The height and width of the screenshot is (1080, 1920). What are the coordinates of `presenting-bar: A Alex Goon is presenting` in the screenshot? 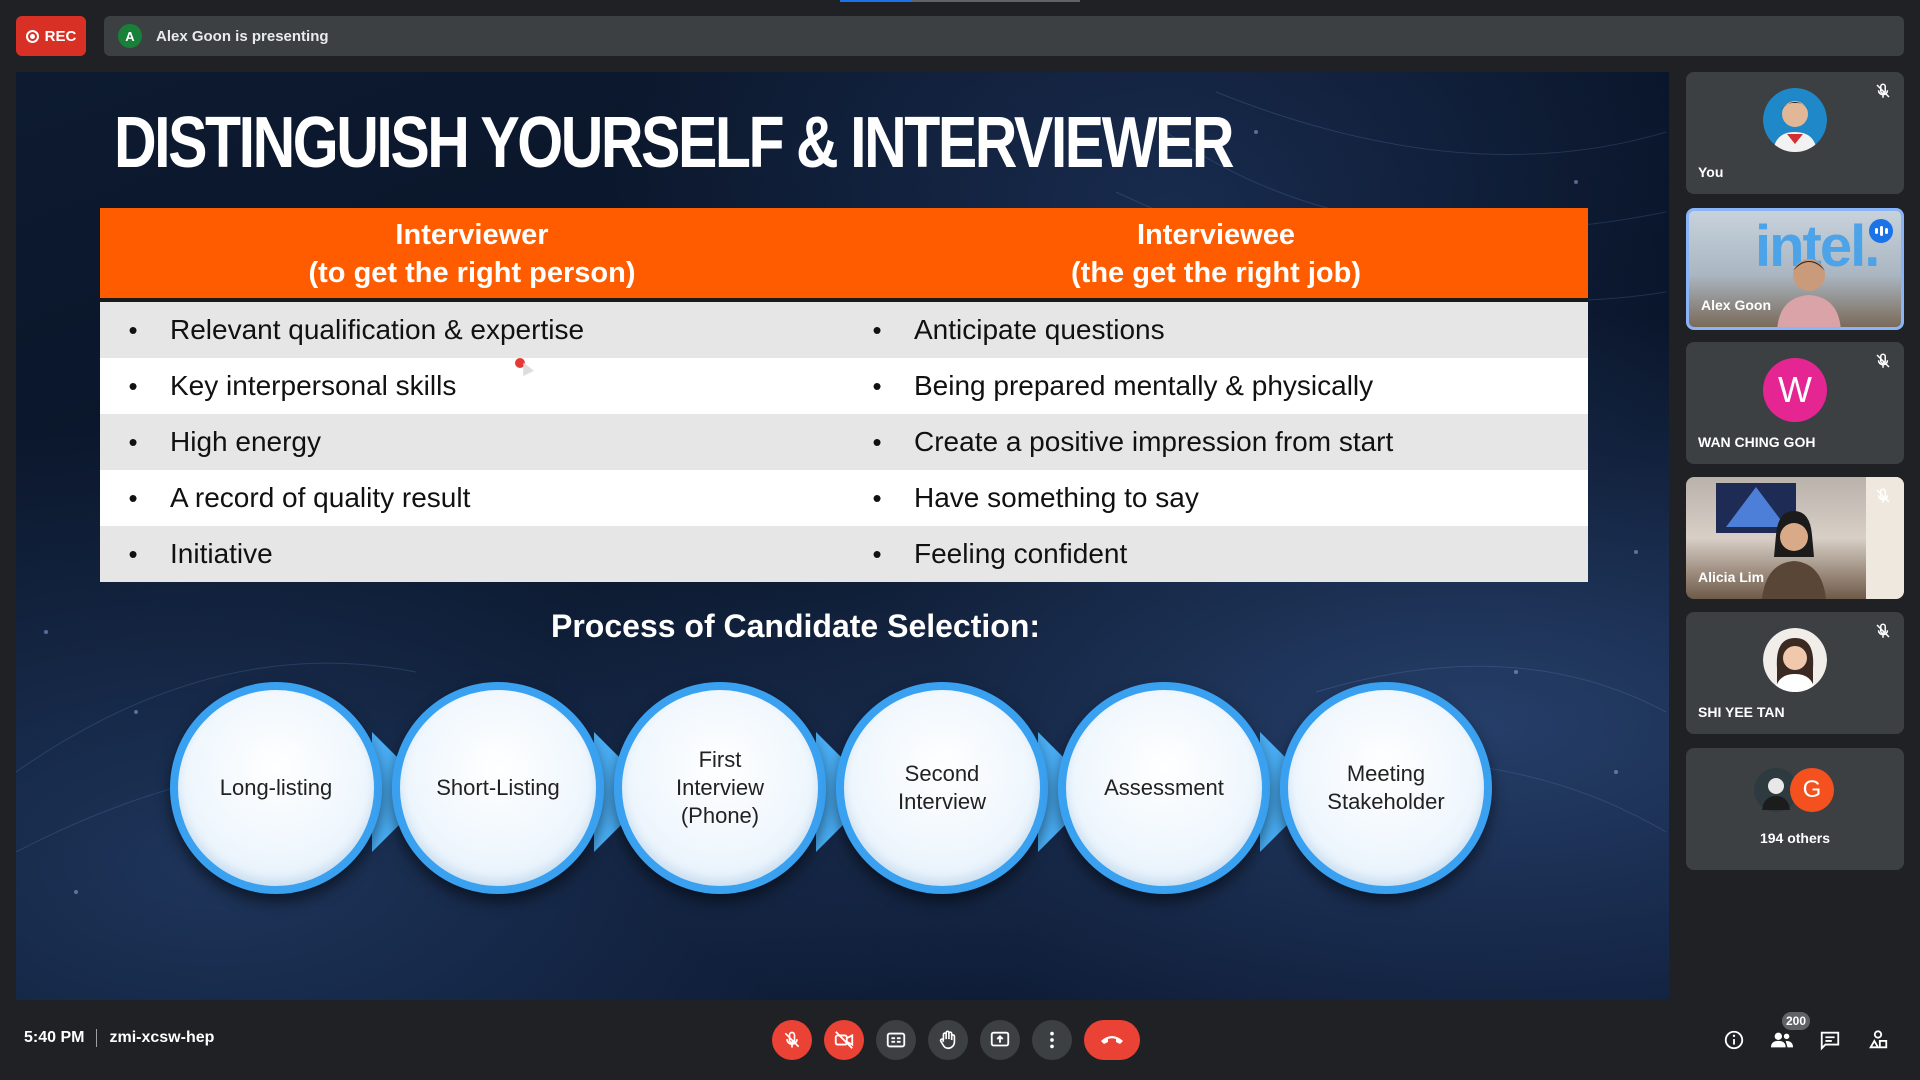 It's located at (1004, 36).